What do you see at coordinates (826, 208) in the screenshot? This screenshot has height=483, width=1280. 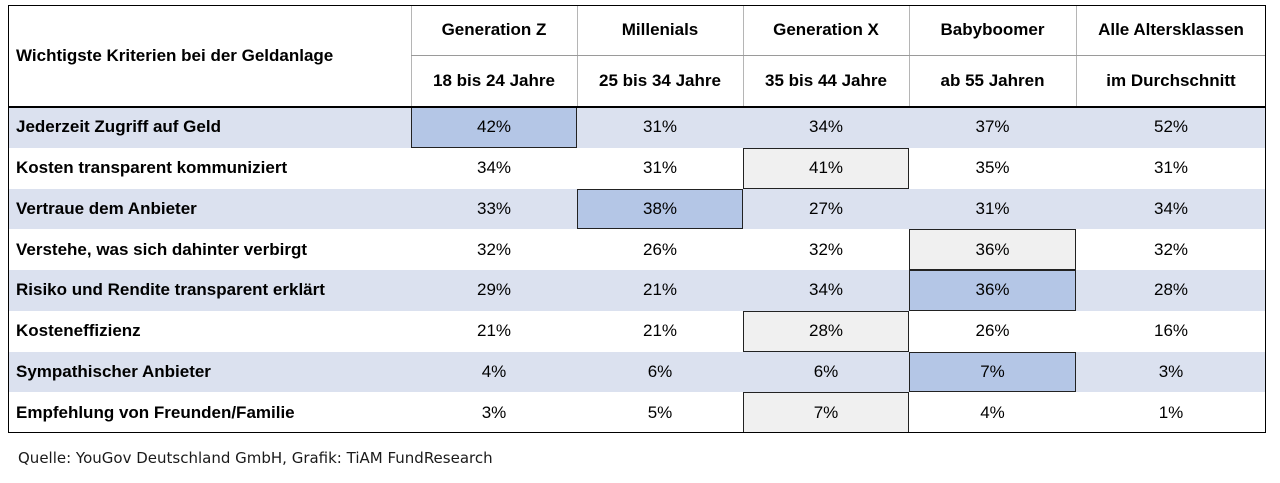 I see `value-cell: 27%` at bounding box center [826, 208].